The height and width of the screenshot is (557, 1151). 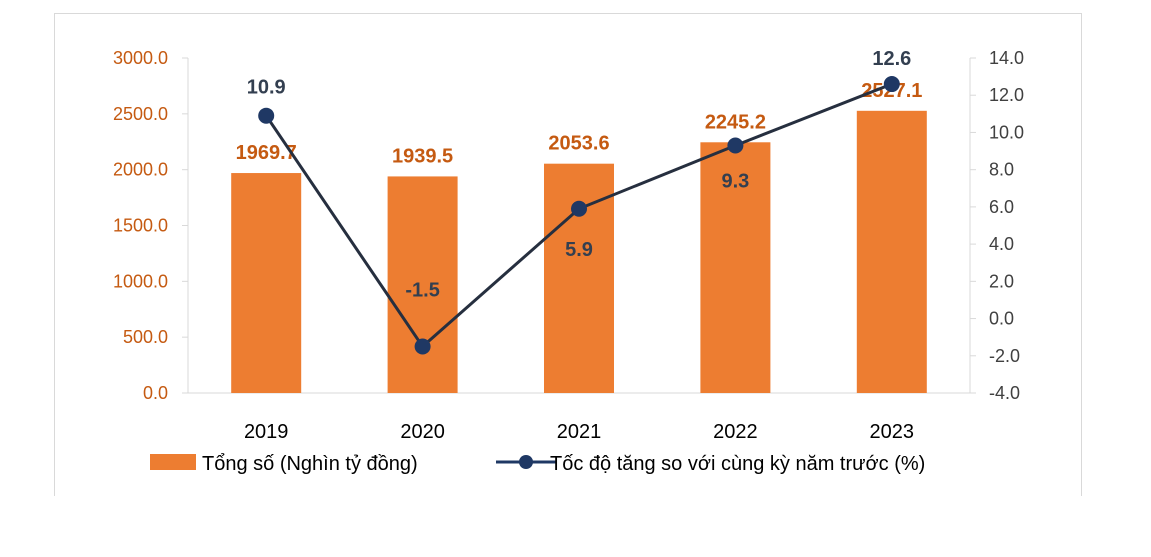 What do you see at coordinates (892, 432) in the screenshot?
I see `x-tick-label: 2023` at bounding box center [892, 432].